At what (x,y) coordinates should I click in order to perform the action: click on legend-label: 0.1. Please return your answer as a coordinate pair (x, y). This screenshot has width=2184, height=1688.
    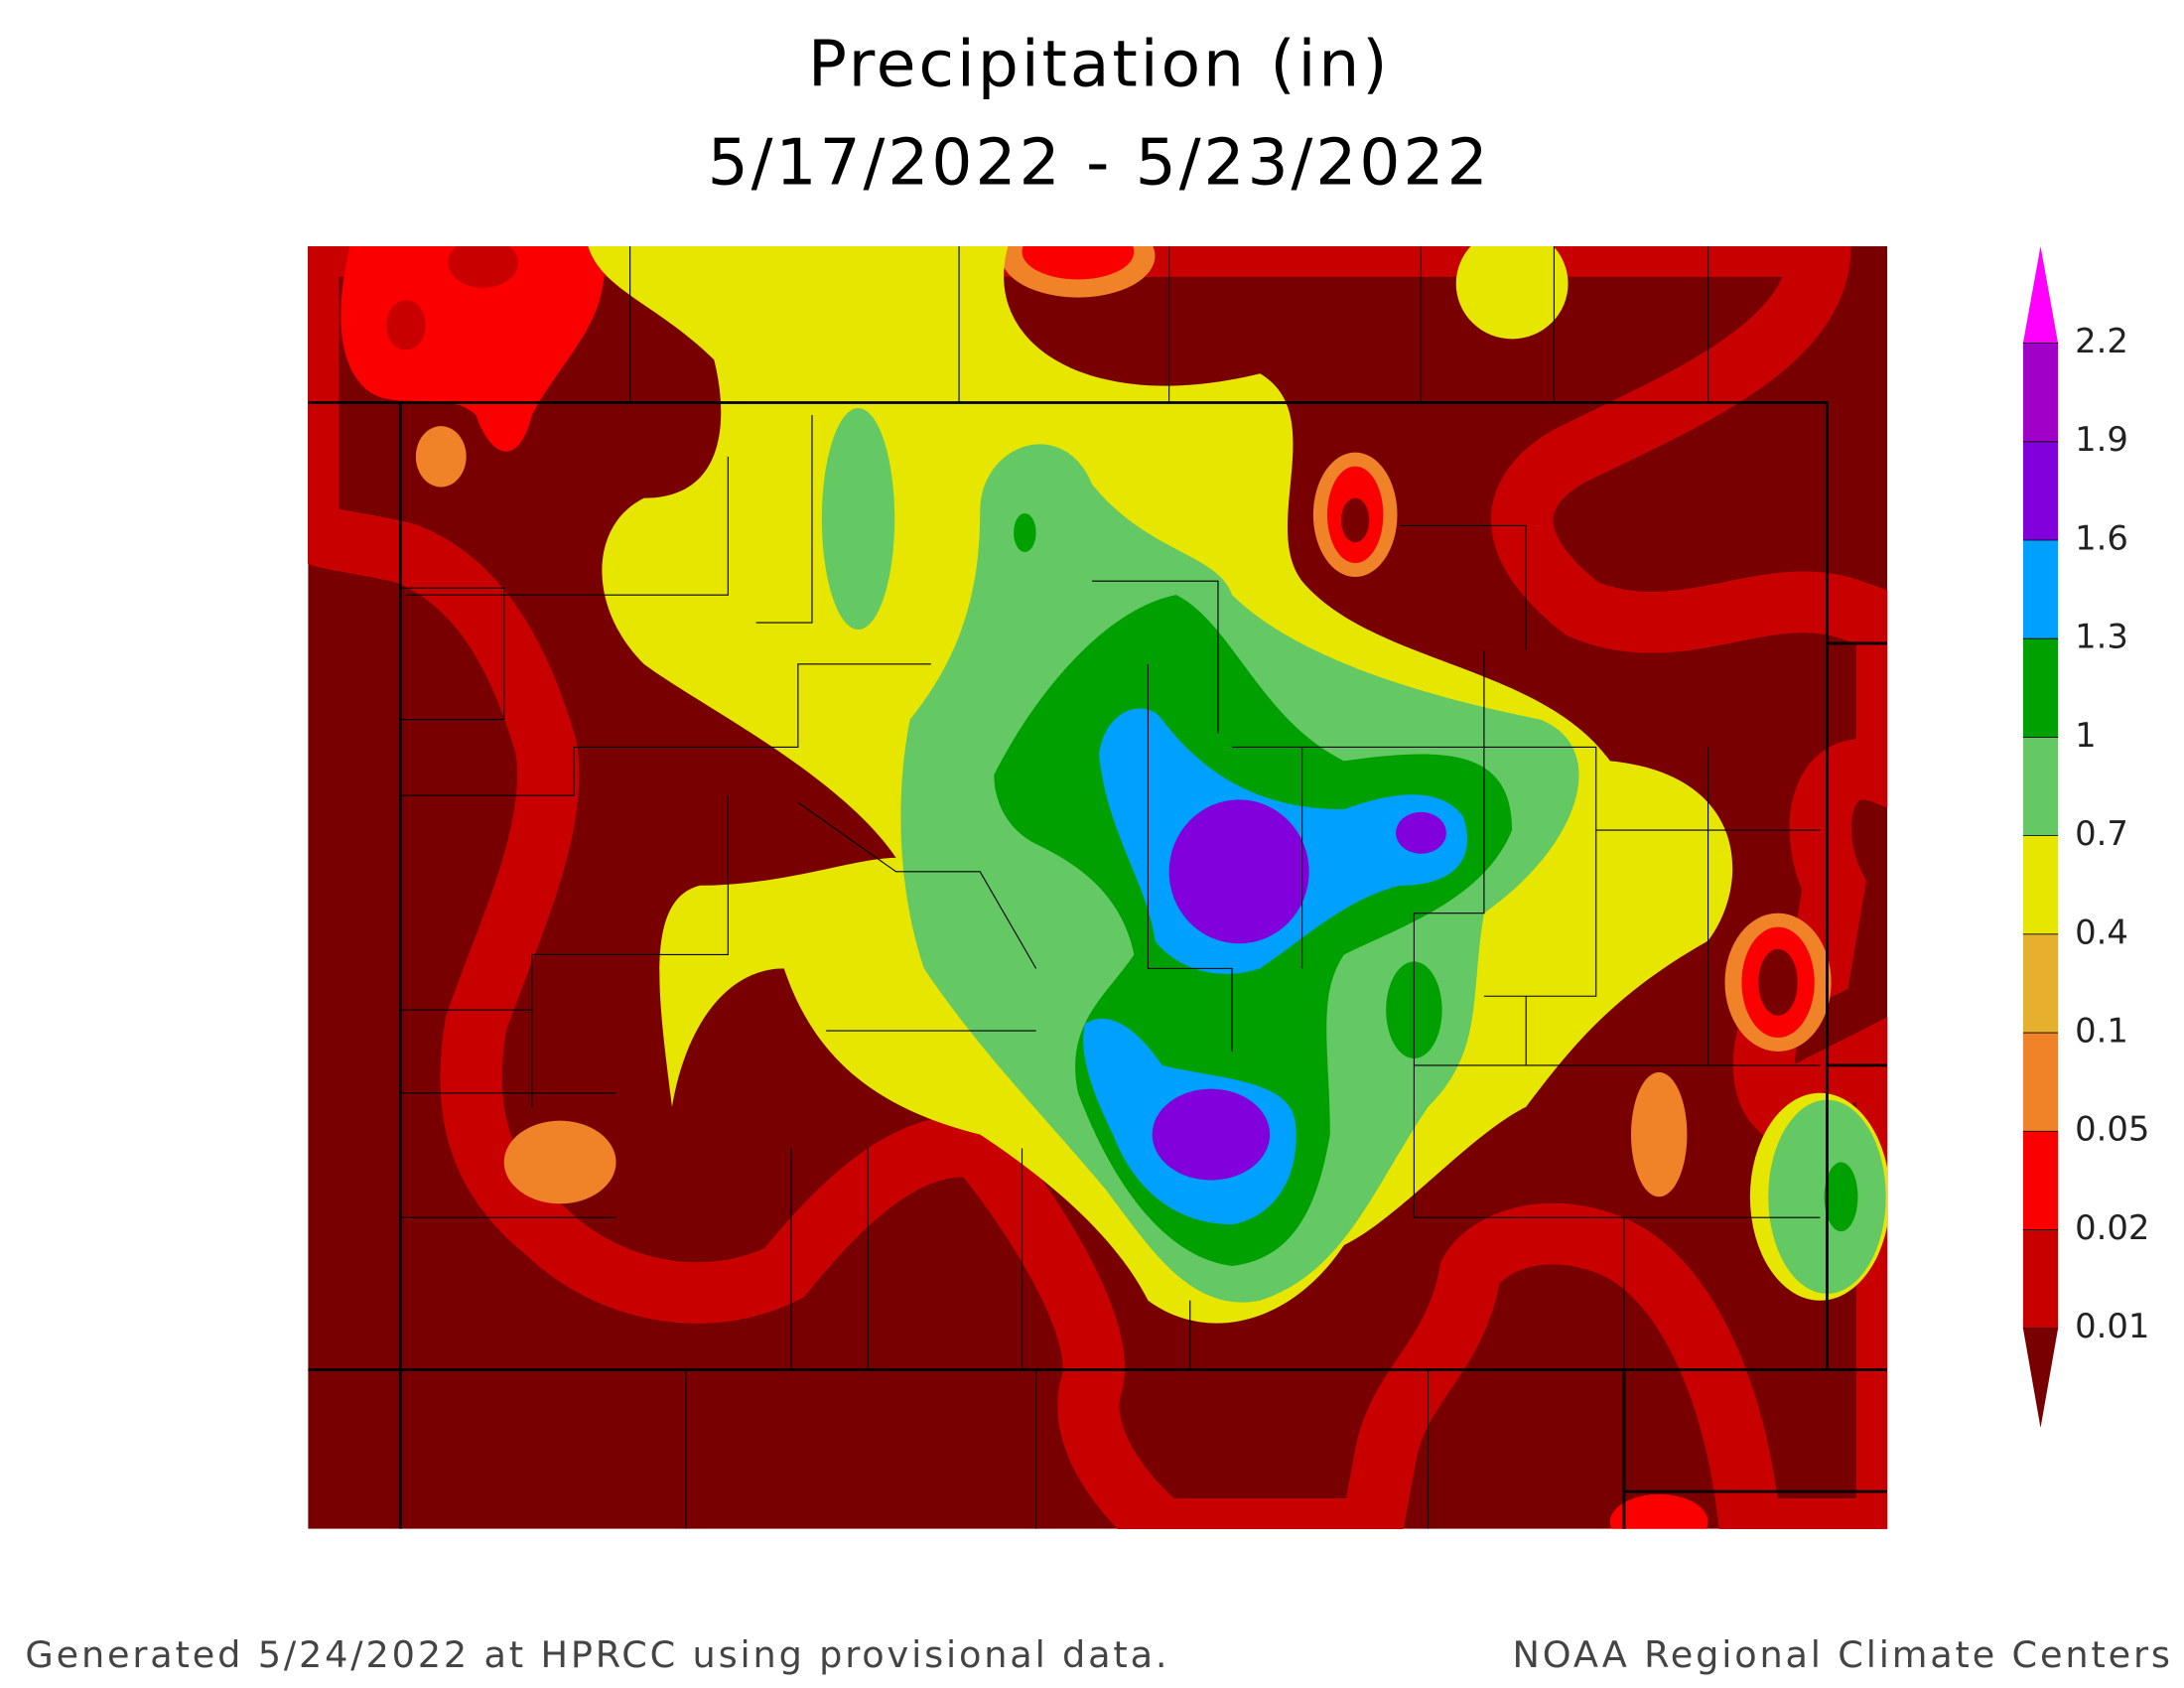
    Looking at the image, I should click on (2101, 1031).